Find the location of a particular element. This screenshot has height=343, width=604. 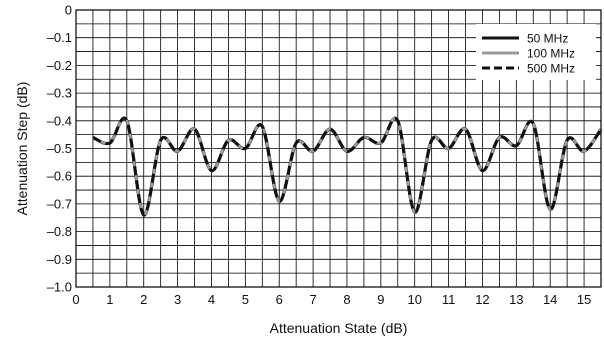

y-tick-label: –0.7 is located at coordinates (59, 203).